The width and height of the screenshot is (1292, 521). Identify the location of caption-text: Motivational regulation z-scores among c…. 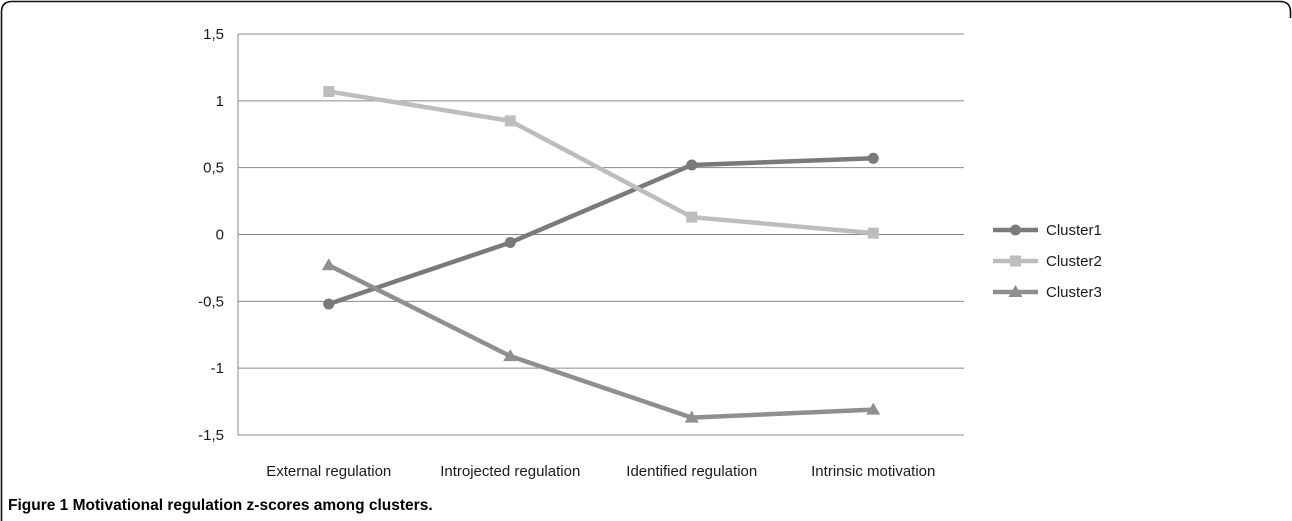
(252, 505).